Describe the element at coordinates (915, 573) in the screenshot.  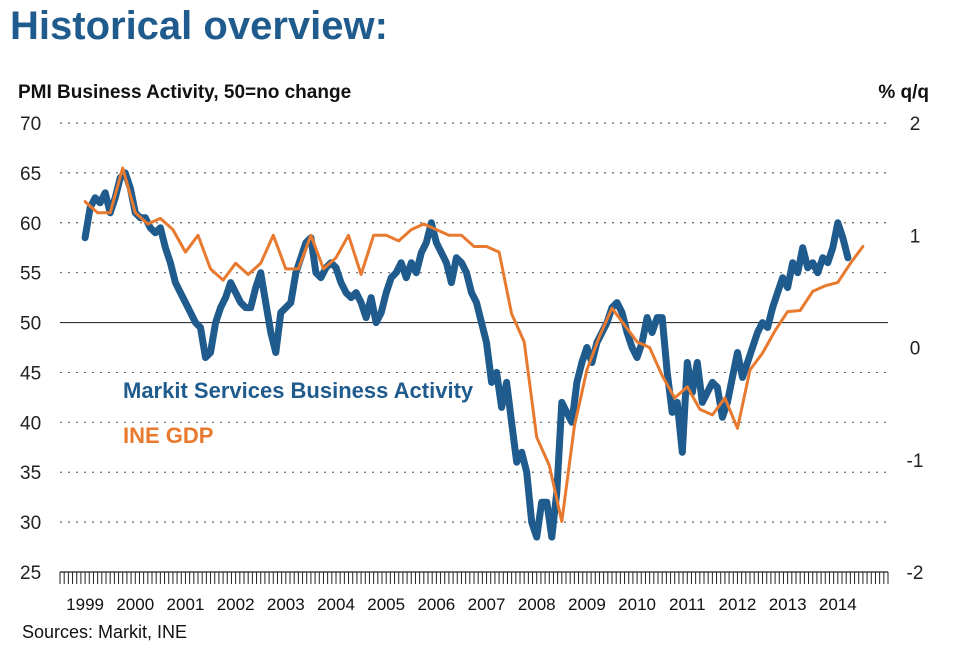
I see `right-tick-label: -2` at that location.